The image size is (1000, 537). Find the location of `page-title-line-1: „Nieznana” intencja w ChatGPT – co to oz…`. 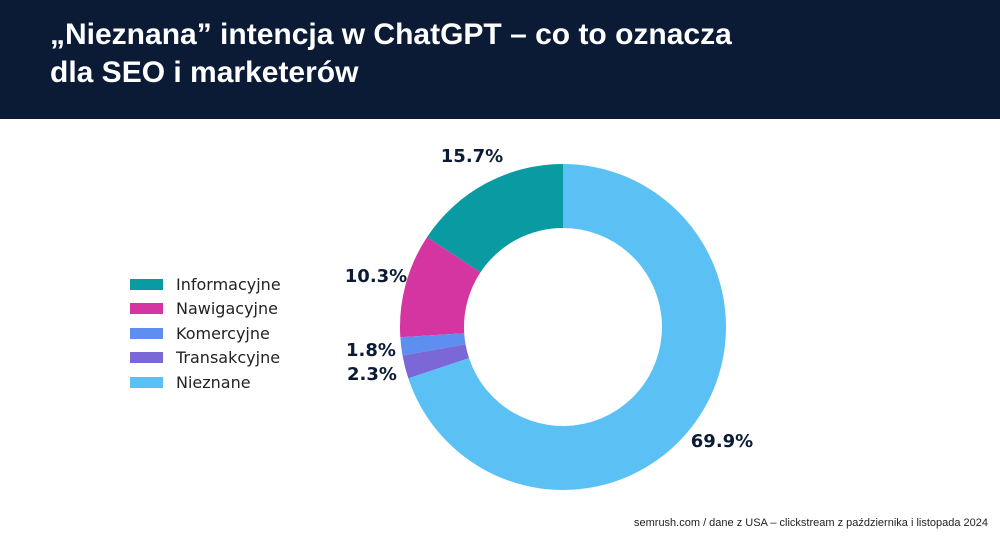

page-title-line-1: „Nieznana” intencja w ChatGPT – co to oz… is located at coordinates (391, 34).